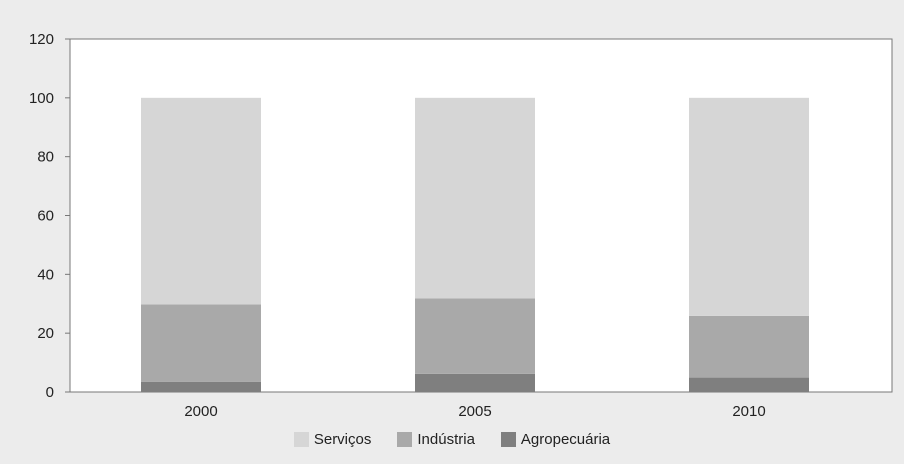 The image size is (904, 464). I want to click on x-tick-label: 2000, so click(200, 411).